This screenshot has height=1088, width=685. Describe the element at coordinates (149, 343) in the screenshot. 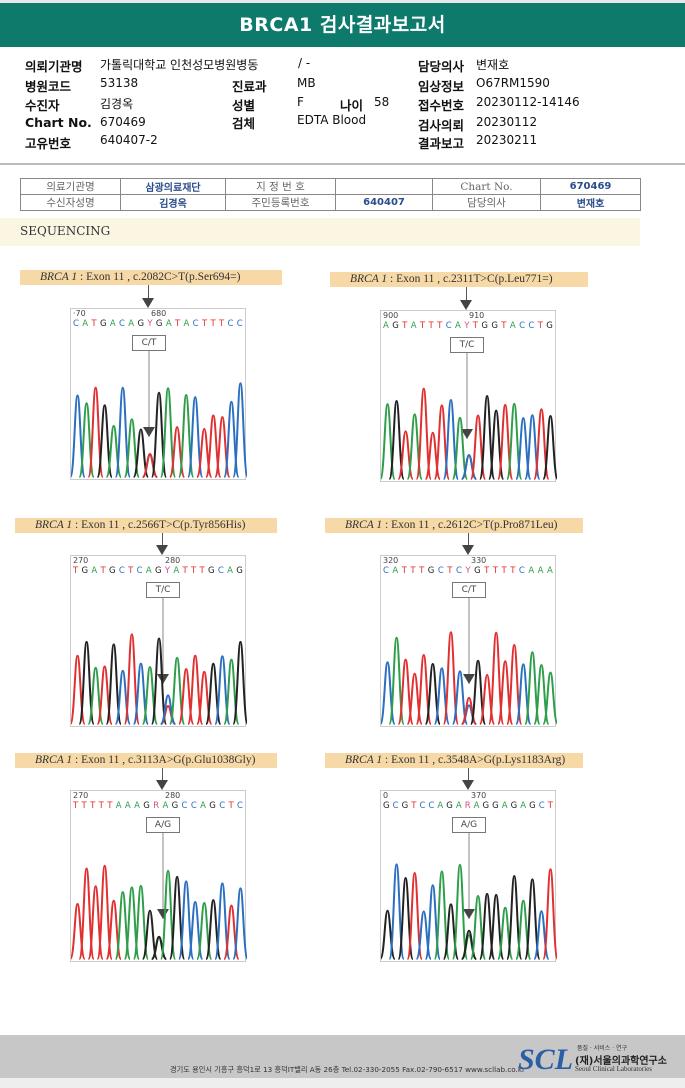

I see `genotype-call: C/T` at that location.